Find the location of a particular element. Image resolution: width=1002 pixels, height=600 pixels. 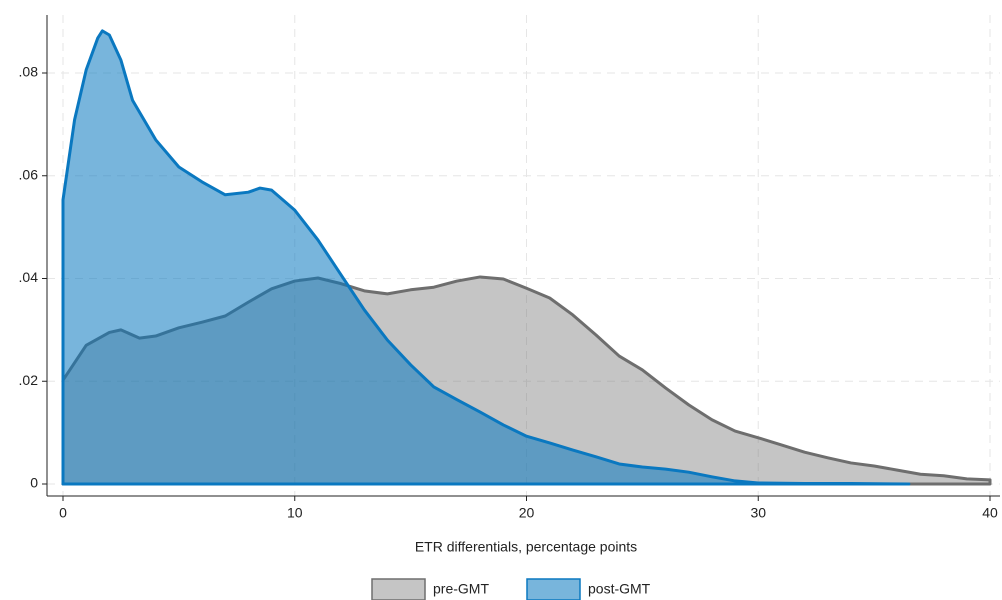

x-tick-label: 40 is located at coordinates (990, 513).